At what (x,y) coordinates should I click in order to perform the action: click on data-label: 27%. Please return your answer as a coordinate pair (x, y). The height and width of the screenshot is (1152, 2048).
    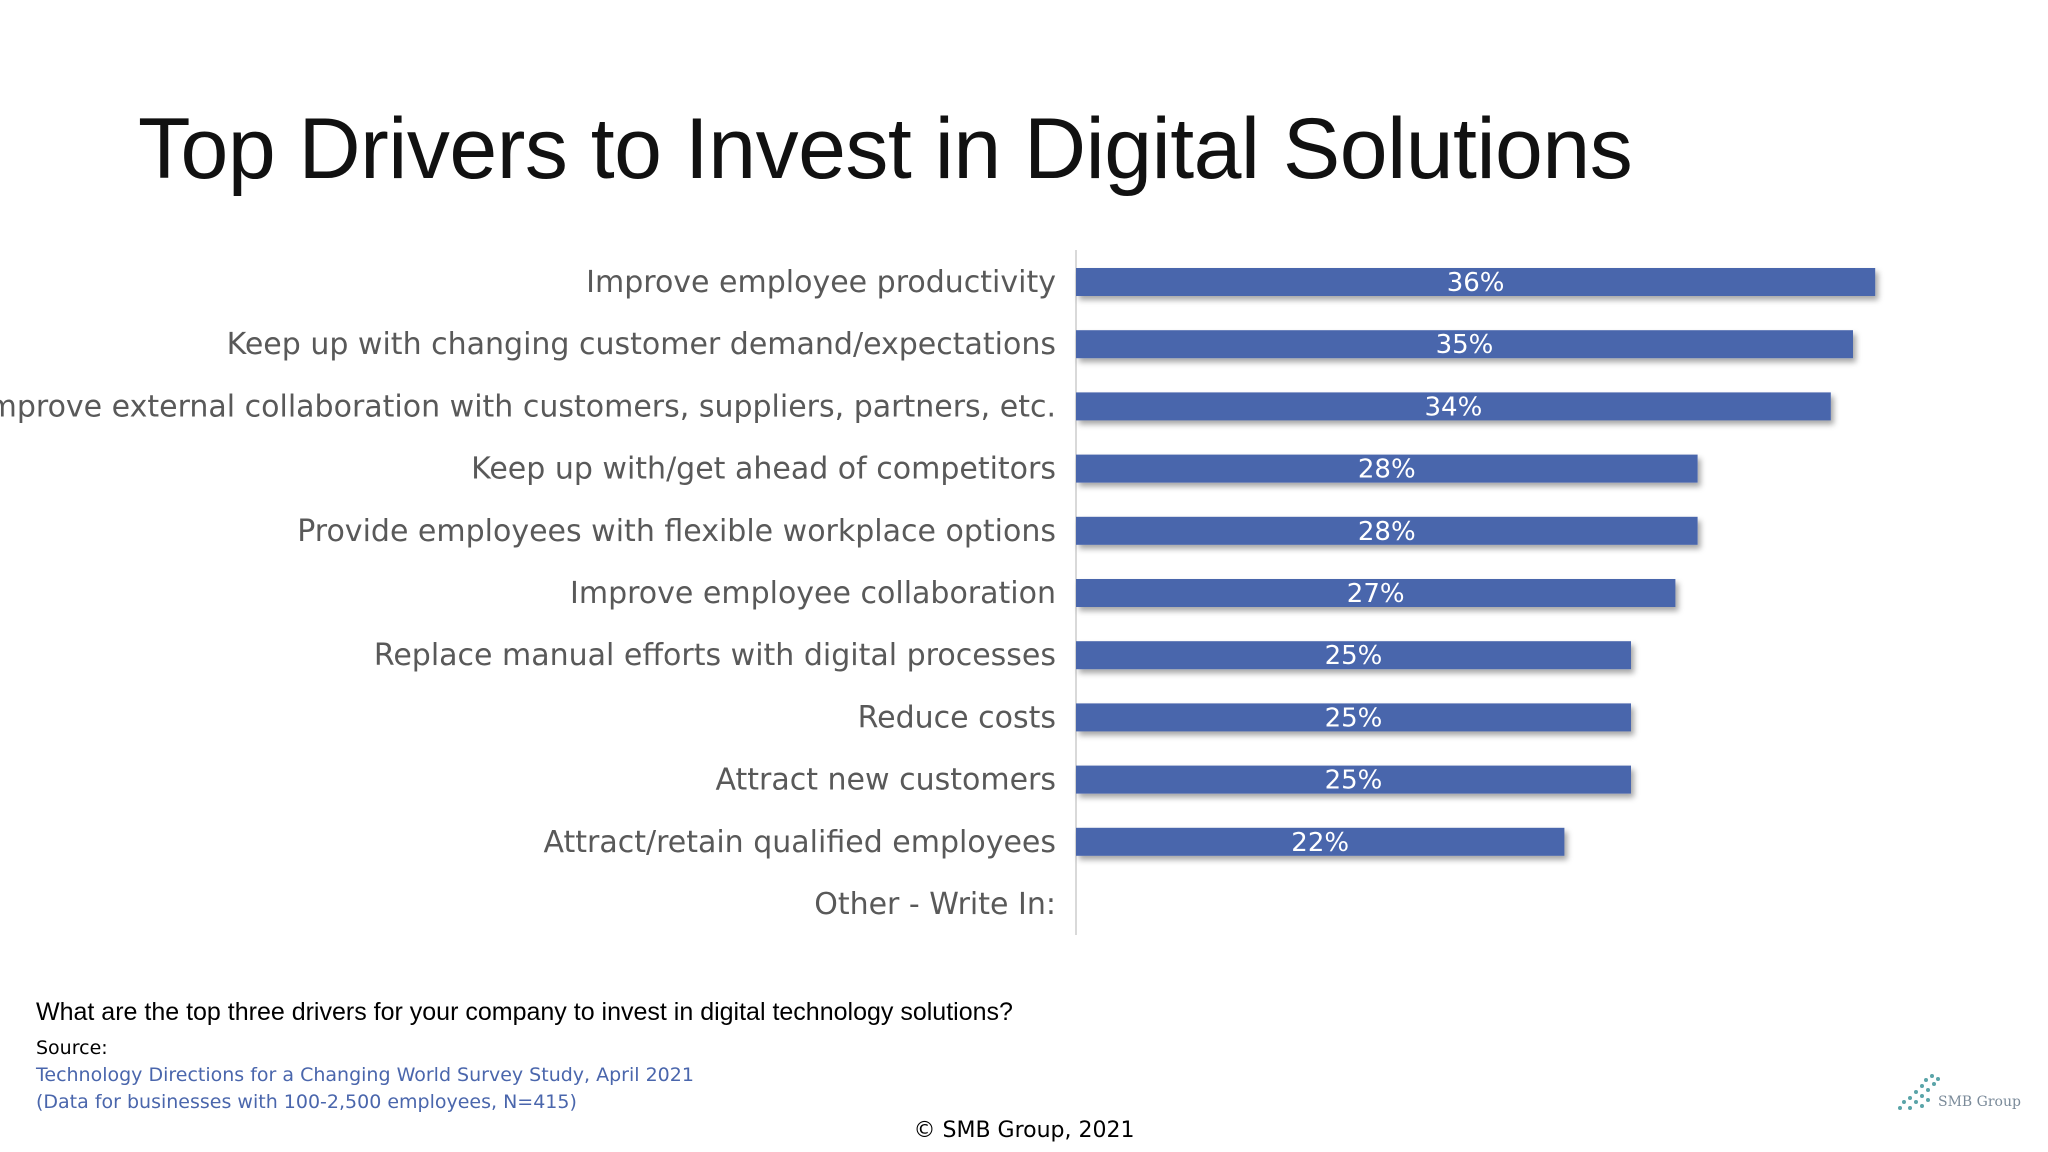
    Looking at the image, I should click on (1376, 594).